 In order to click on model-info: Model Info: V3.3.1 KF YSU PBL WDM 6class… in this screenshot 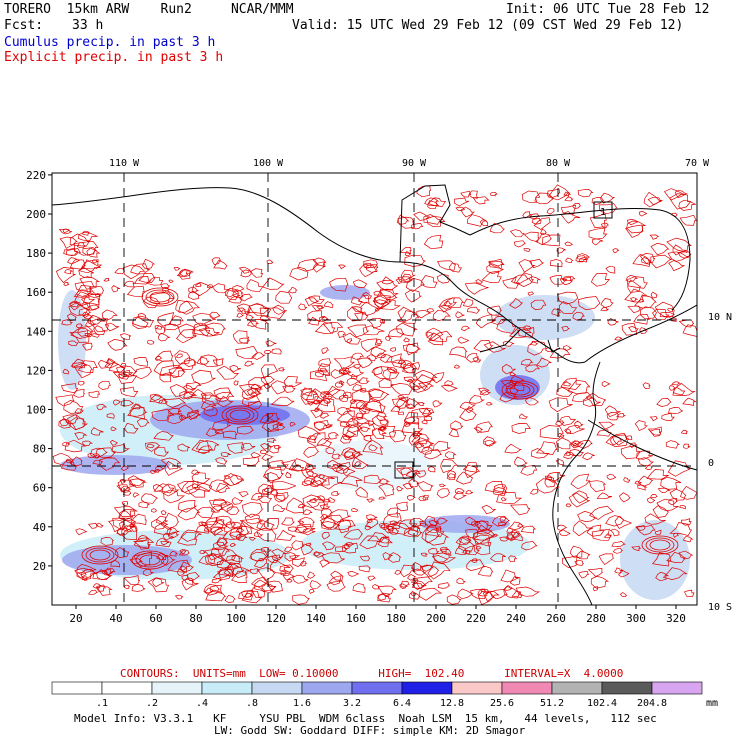, I will do `click(365, 718)`.